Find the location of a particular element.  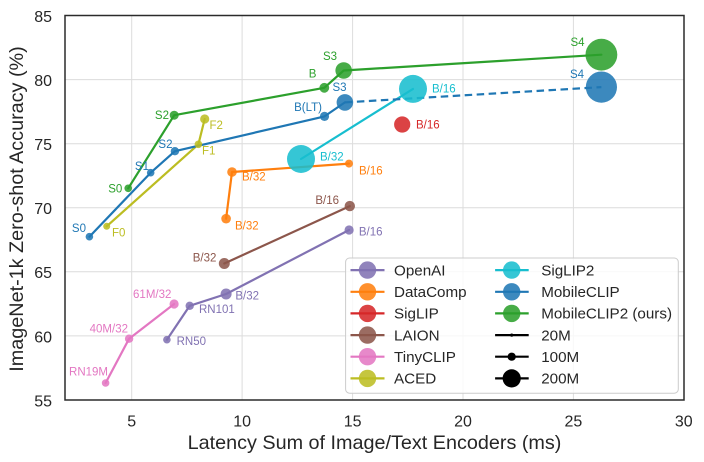

svg-text: MobileCLIP is located at coordinates (580, 292).